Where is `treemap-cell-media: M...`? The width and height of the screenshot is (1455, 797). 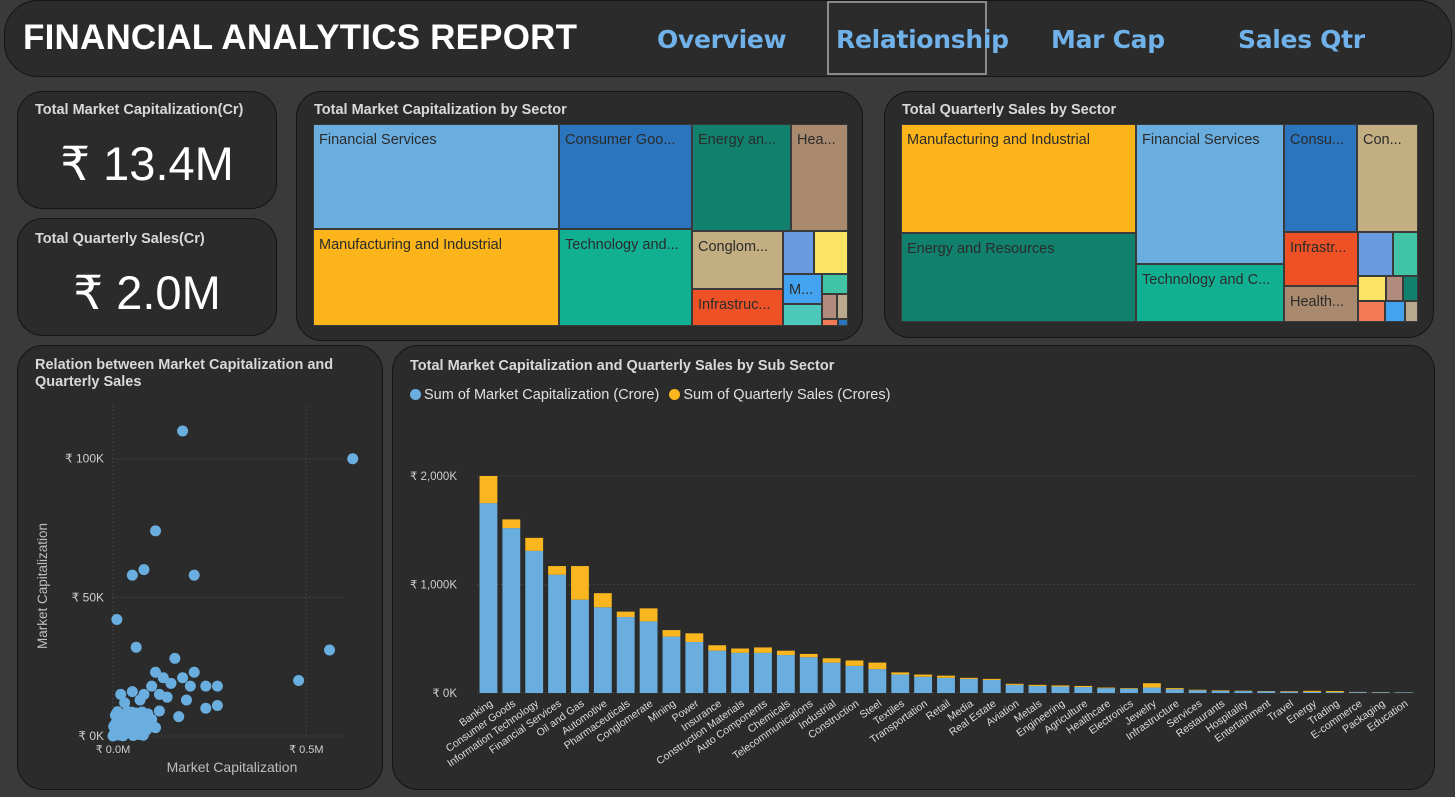
treemap-cell-media: M... is located at coordinates (802, 289).